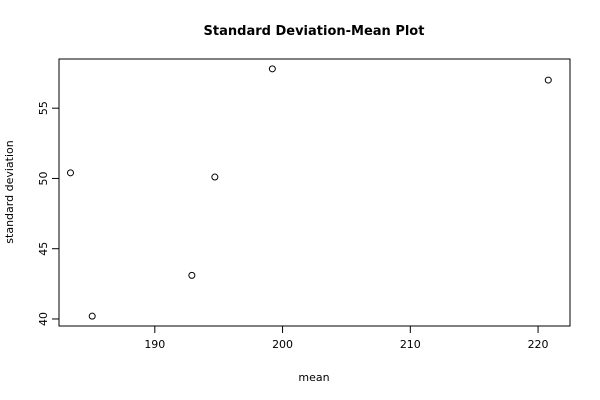 This screenshot has width=600, height=400. What do you see at coordinates (410, 344) in the screenshot?
I see `x-tick-label: 210` at bounding box center [410, 344].